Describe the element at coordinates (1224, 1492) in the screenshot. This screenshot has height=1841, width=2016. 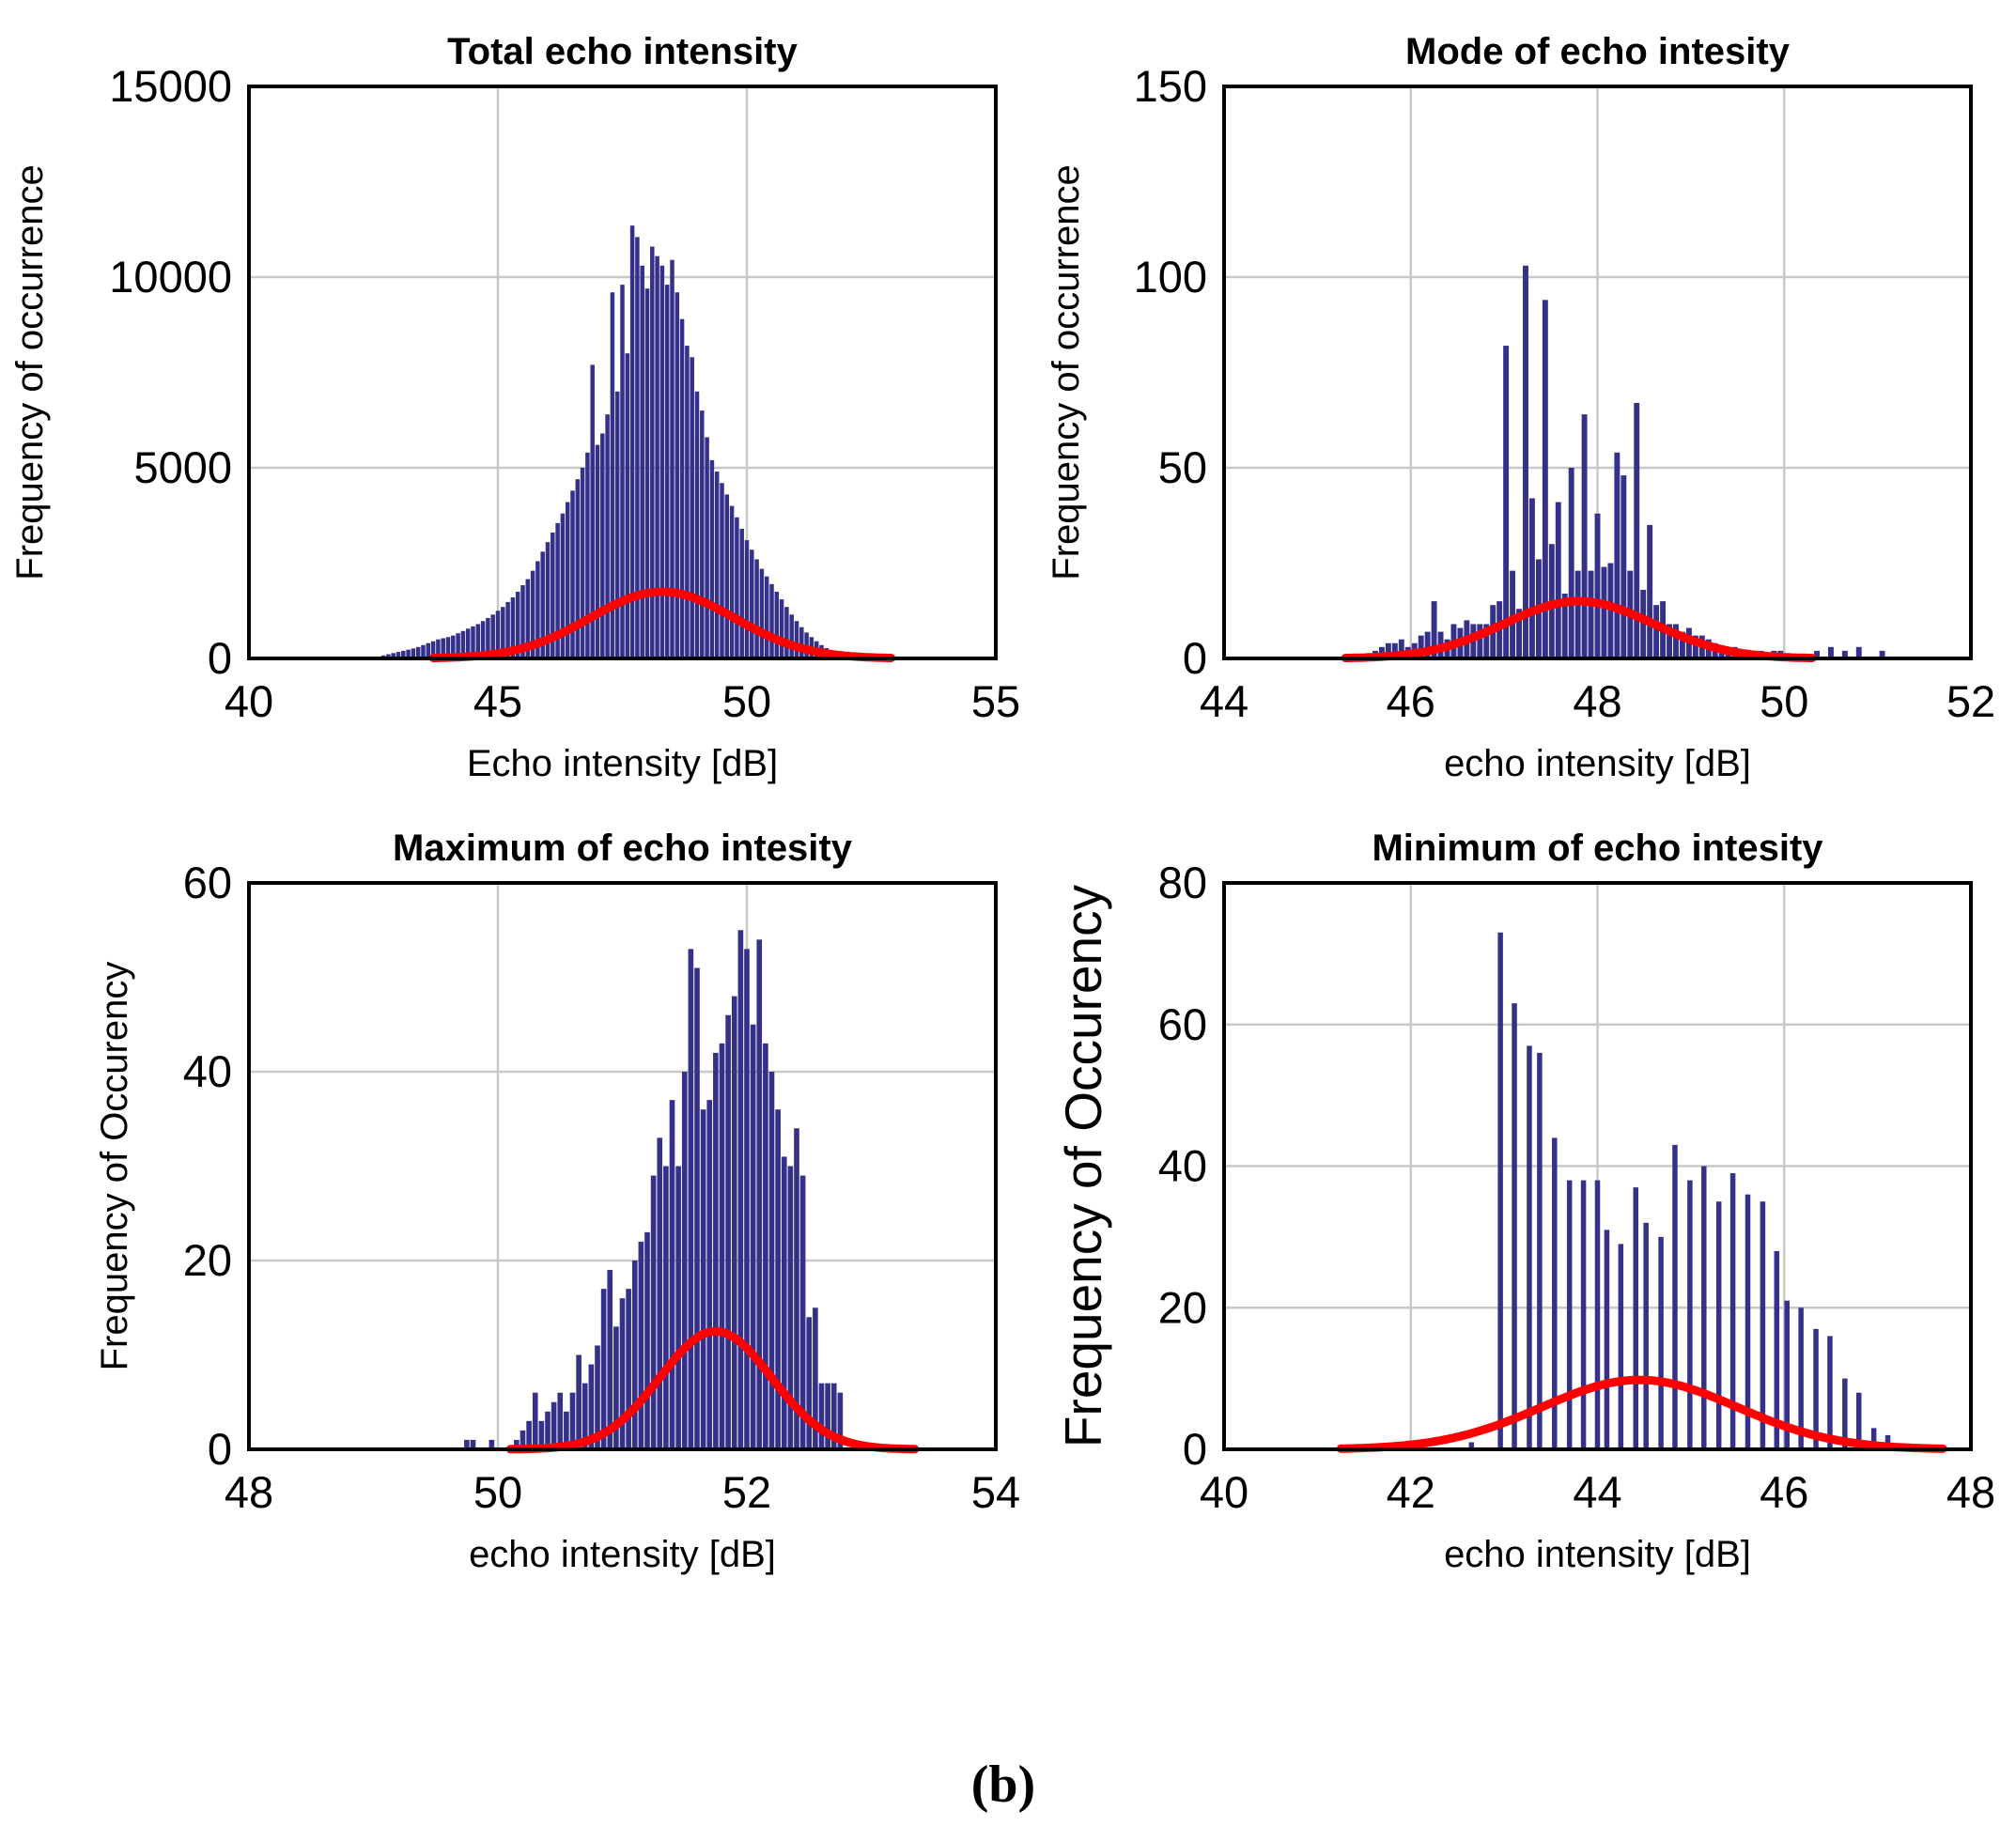
I see `x-tick-label: 40` at that location.